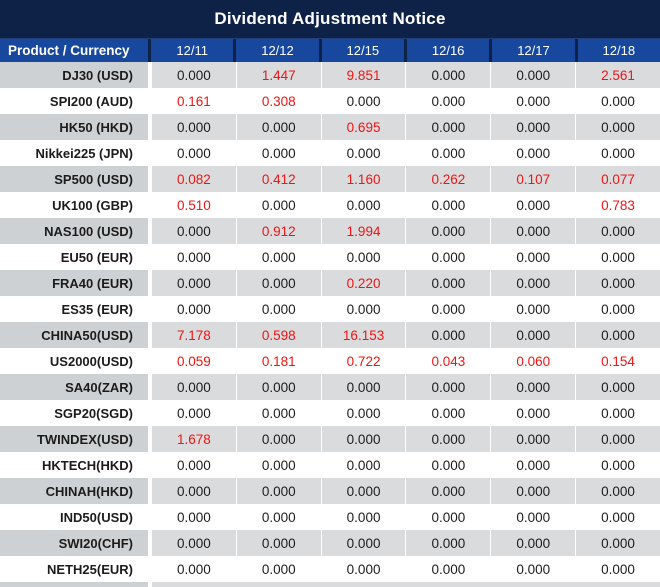 The height and width of the screenshot is (587, 660). I want to click on product-cell: IND50(USD), so click(74, 517).